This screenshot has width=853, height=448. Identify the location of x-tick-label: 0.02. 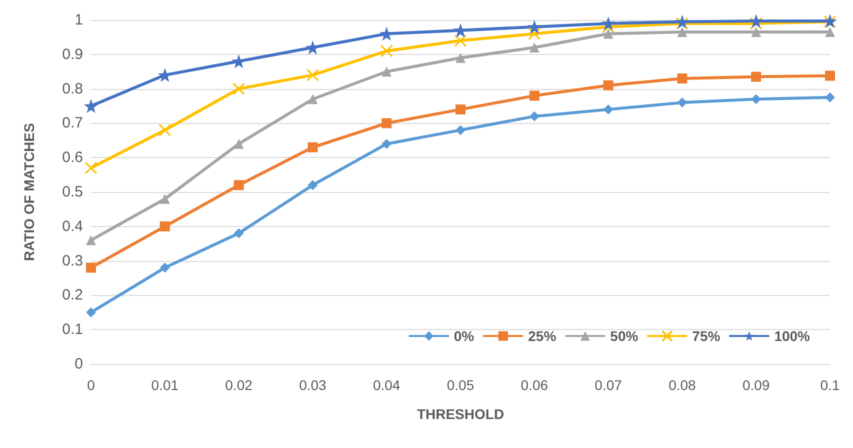
(239, 385).